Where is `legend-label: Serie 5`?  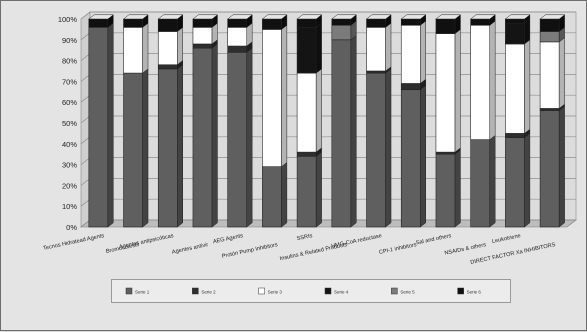 legend-label: Serie 5 is located at coordinates (407, 292).